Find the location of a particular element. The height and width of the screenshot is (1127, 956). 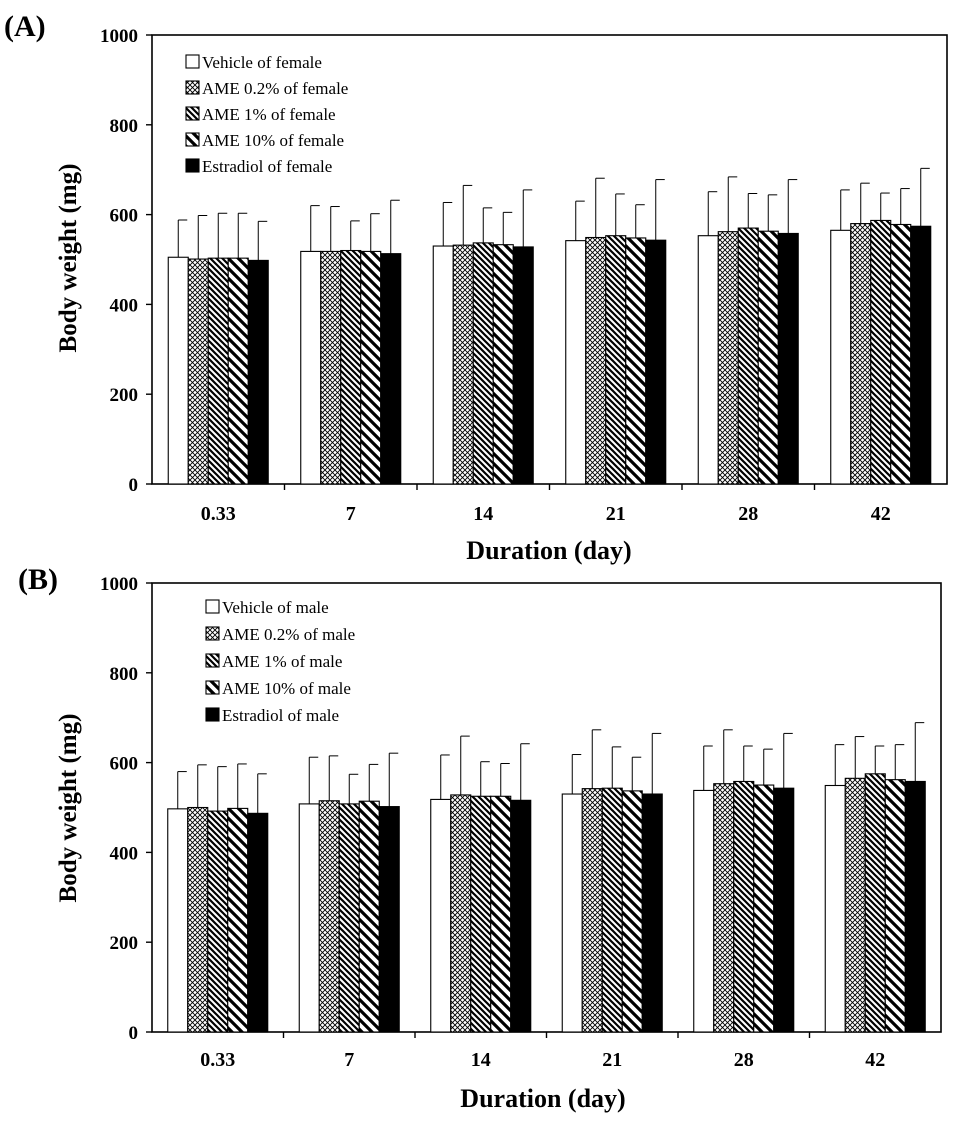

legend-label: Vehicle of male is located at coordinates (275, 607).